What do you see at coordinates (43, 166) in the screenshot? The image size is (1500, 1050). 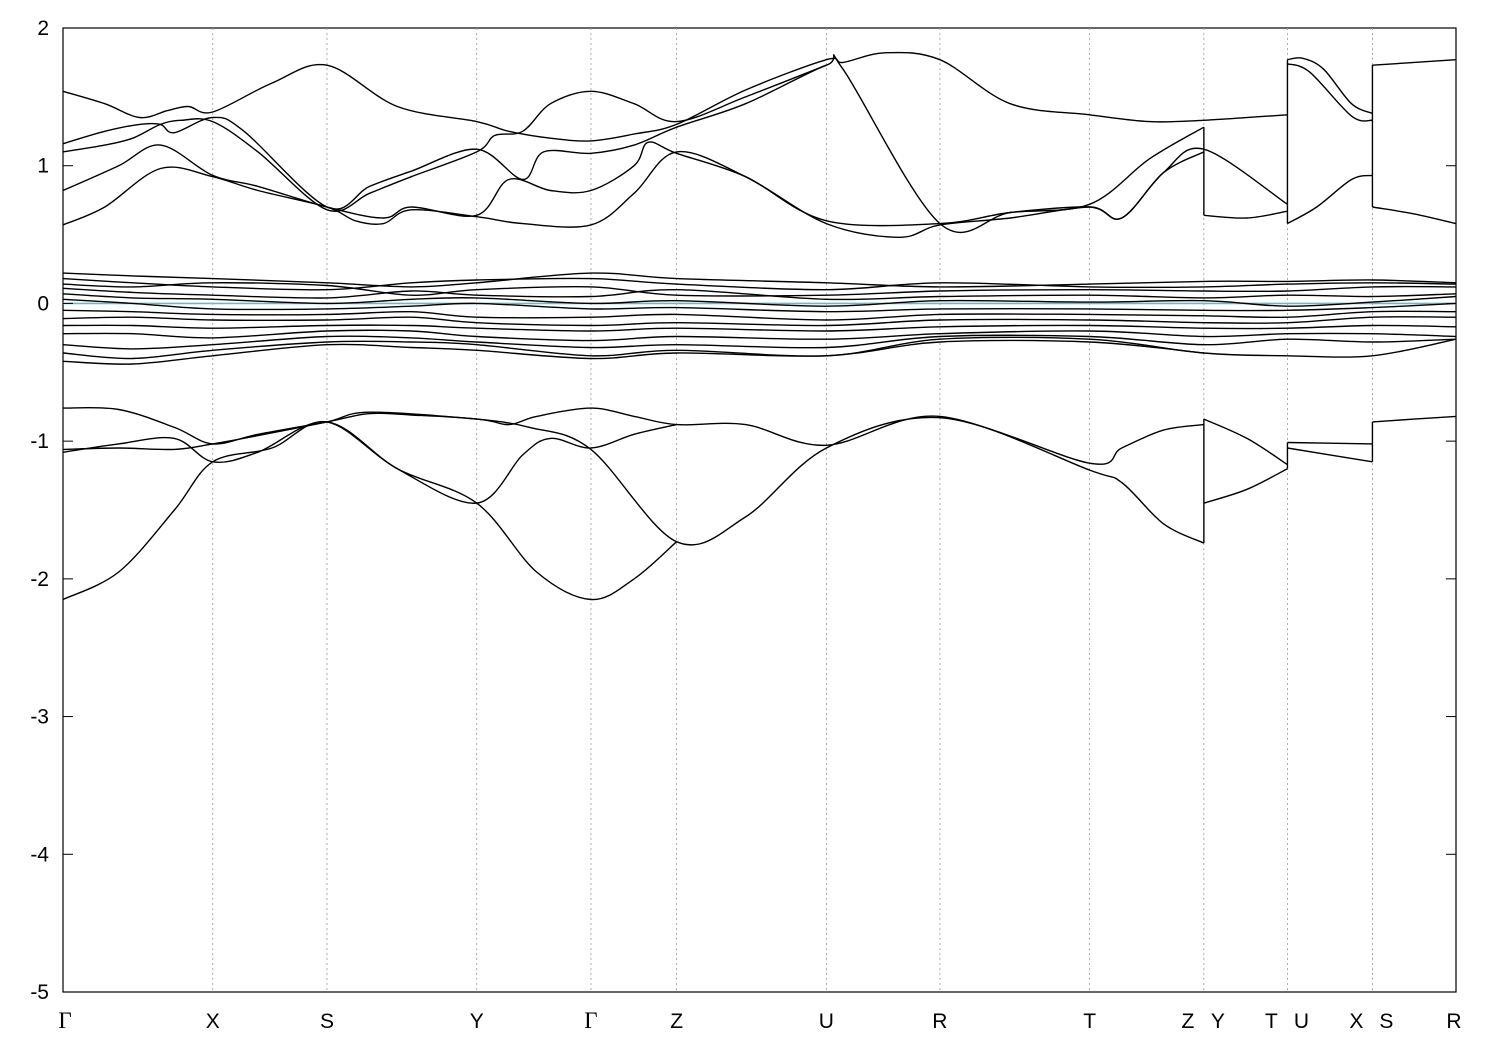 I see `y-tick-label: 1` at bounding box center [43, 166].